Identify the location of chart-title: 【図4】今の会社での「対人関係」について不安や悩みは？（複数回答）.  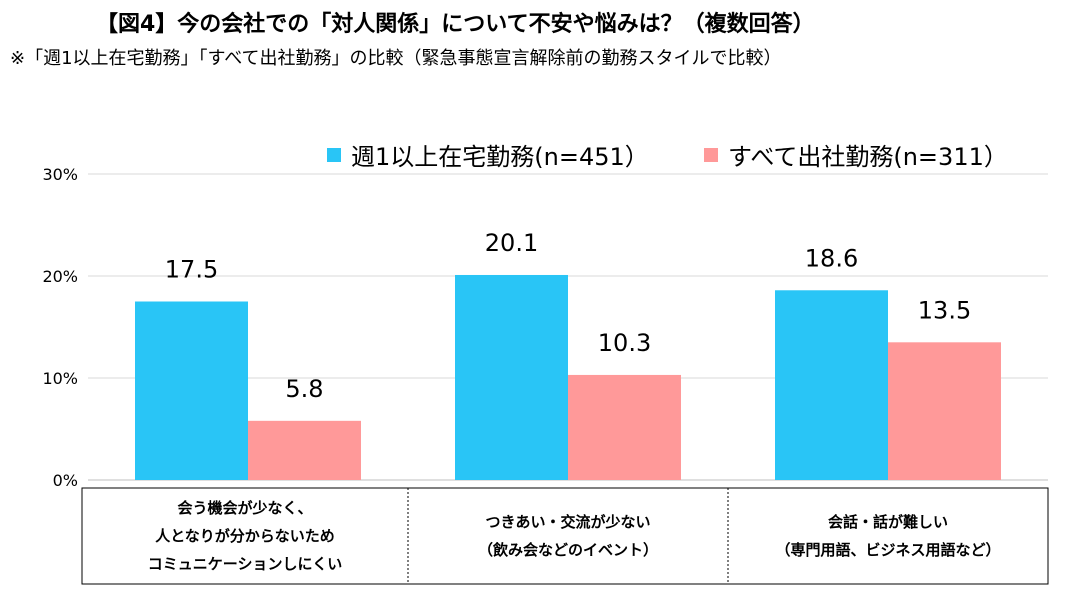
(455, 24).